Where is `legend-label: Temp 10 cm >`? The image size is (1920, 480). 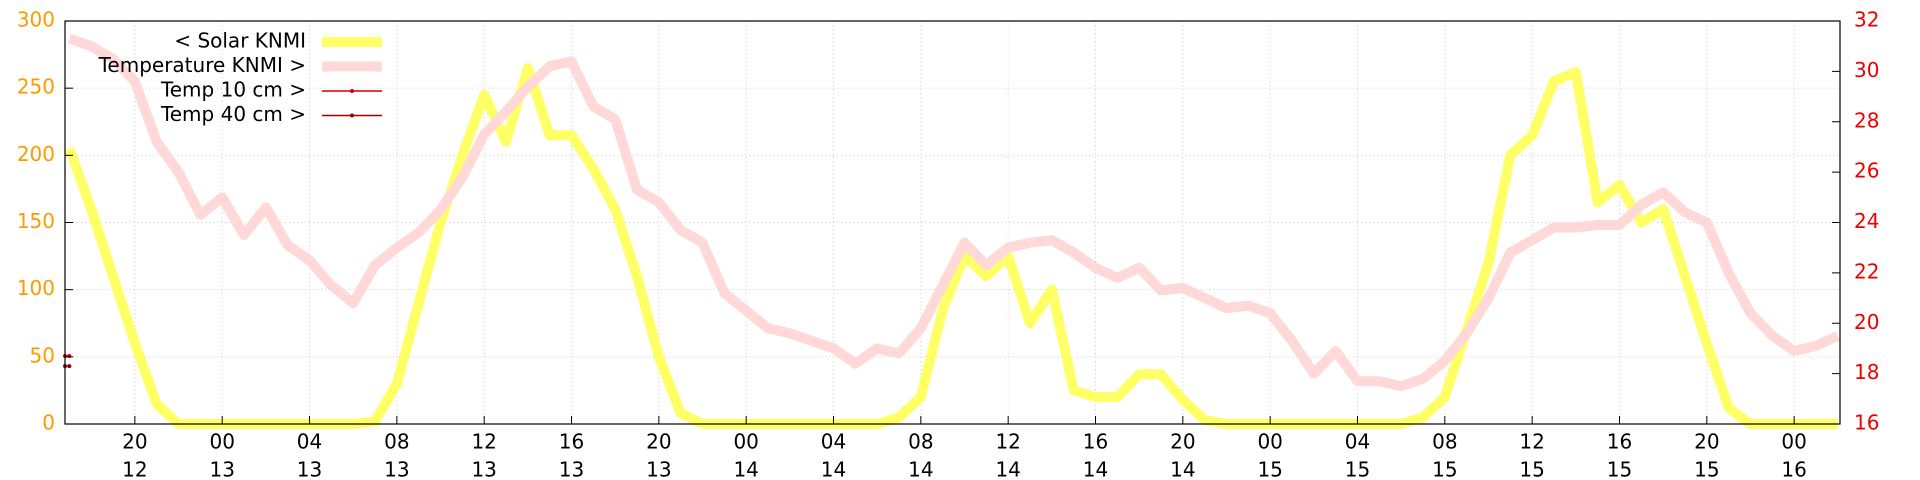 legend-label: Temp 10 cm > is located at coordinates (233, 90).